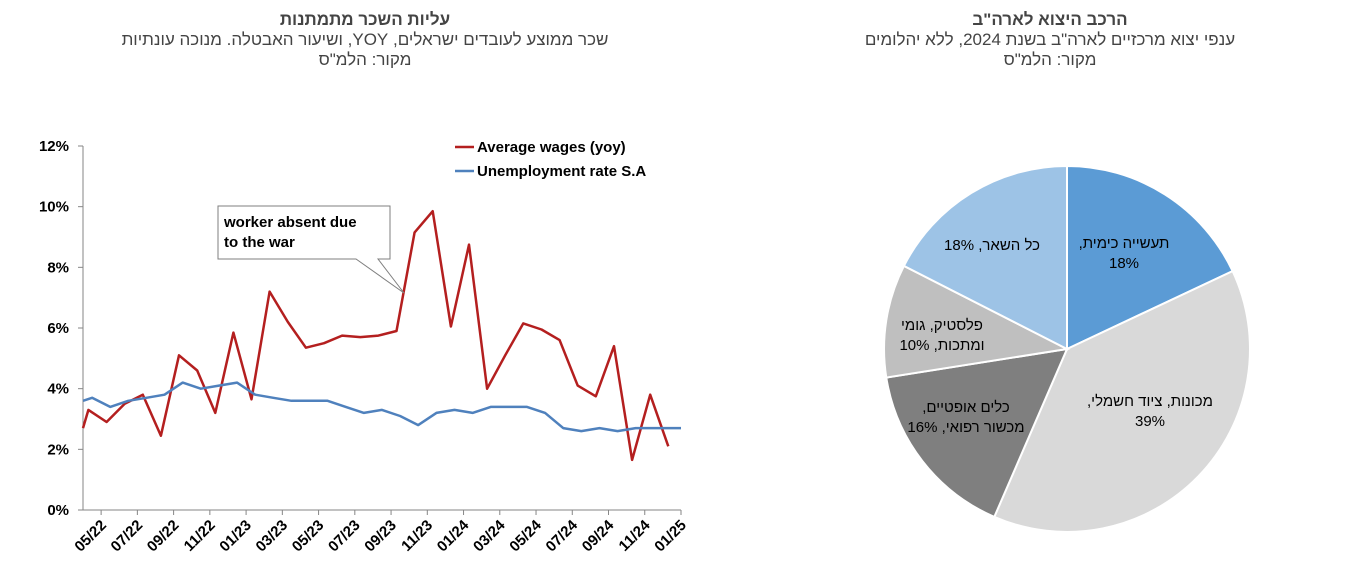 This screenshot has width=1352, height=584. I want to click on pie-label-plastics: ומתכות, 10%, so click(941, 345).